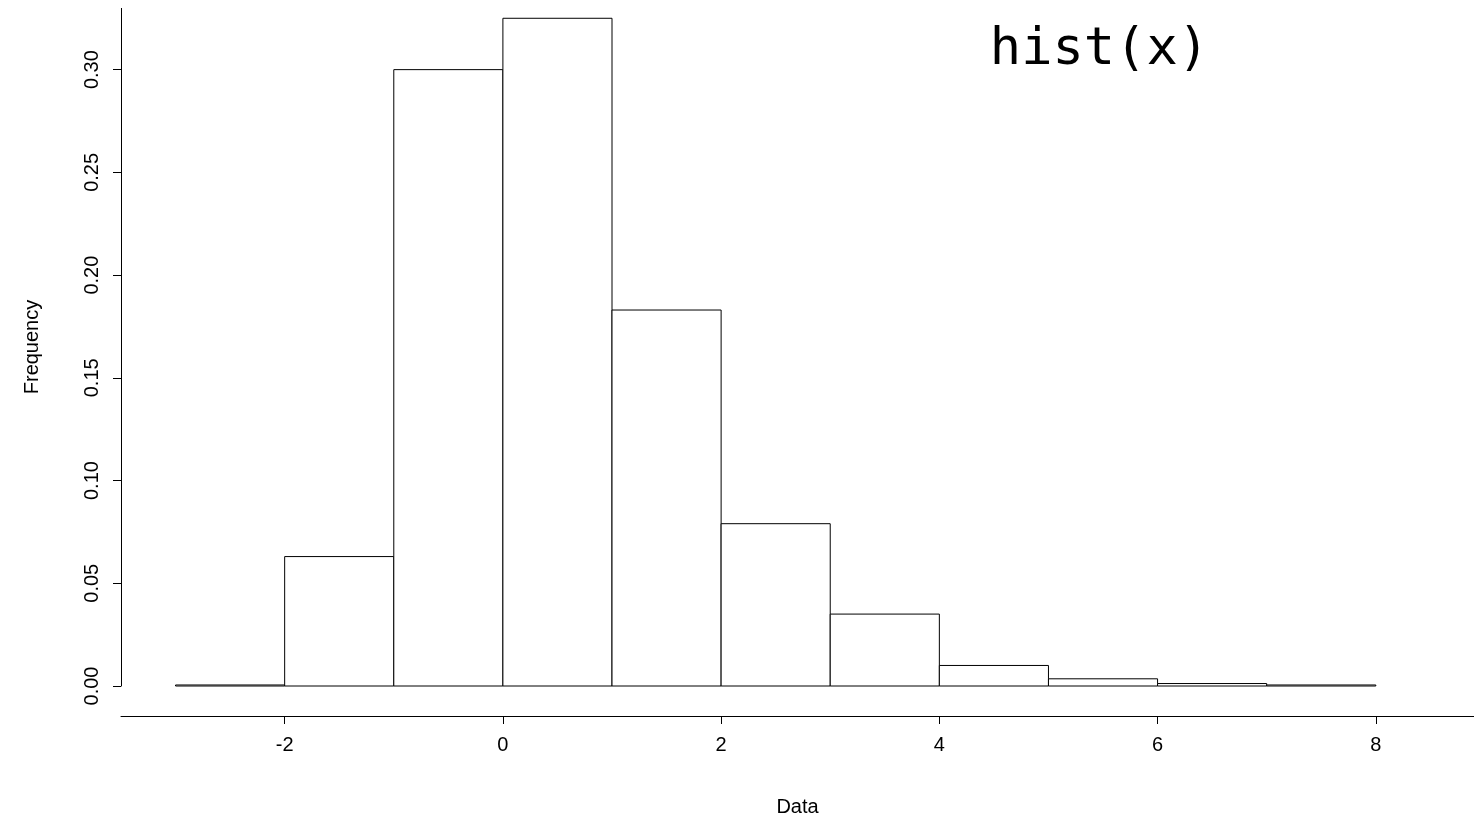 The height and width of the screenshot is (830, 1482). I want to click on y-tick-label: 0.00, so click(91, 686).